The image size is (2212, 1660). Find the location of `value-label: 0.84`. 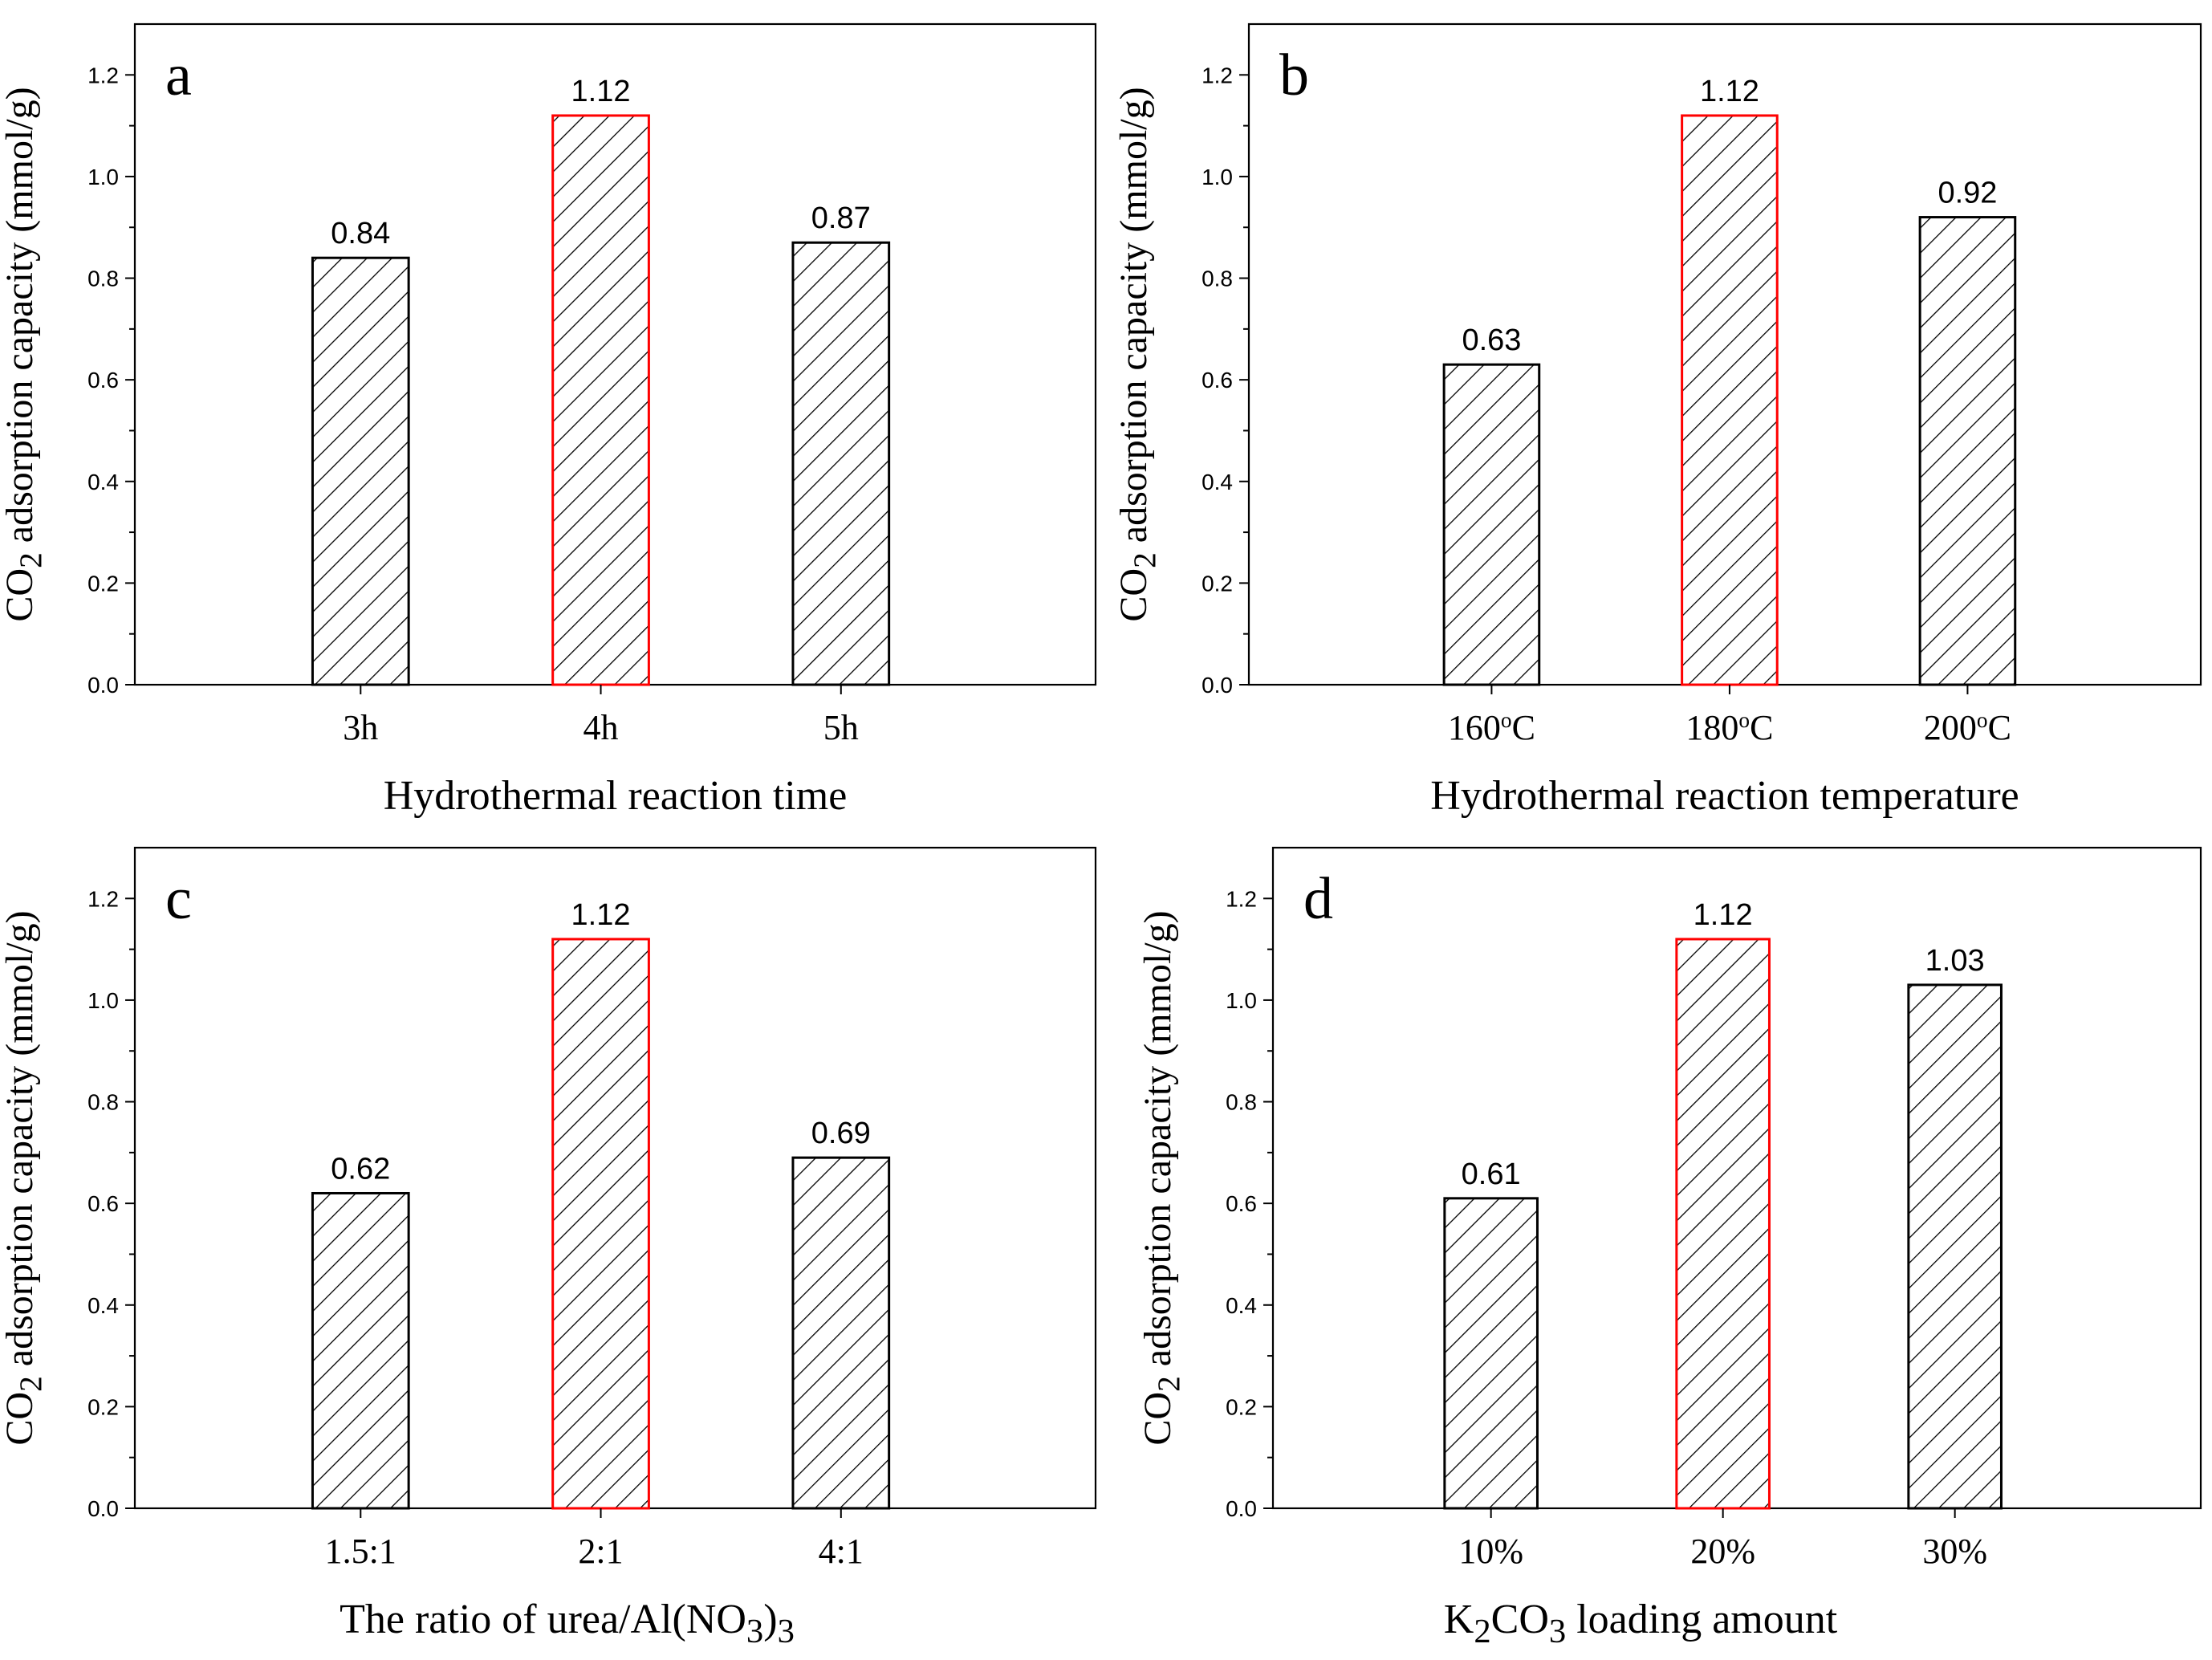

value-label: 0.84 is located at coordinates (361, 233).